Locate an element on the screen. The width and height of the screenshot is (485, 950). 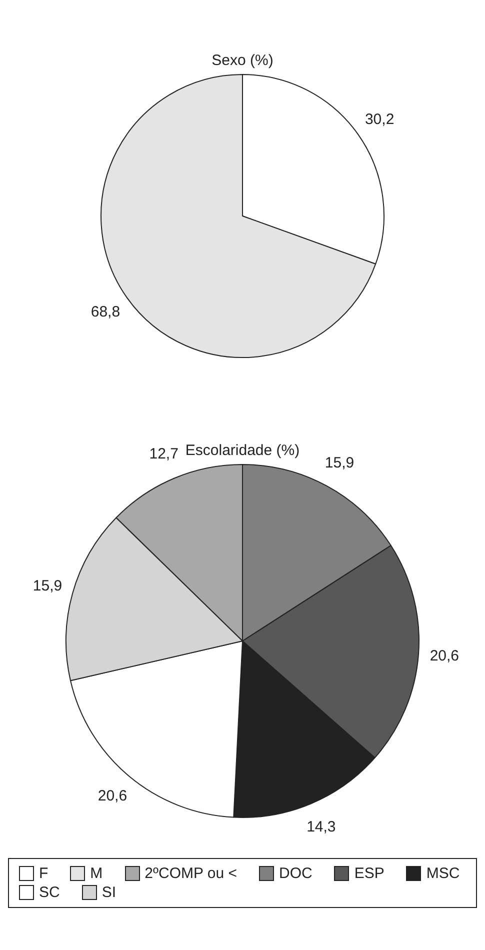
data-label: 14,3 is located at coordinates (321, 827).